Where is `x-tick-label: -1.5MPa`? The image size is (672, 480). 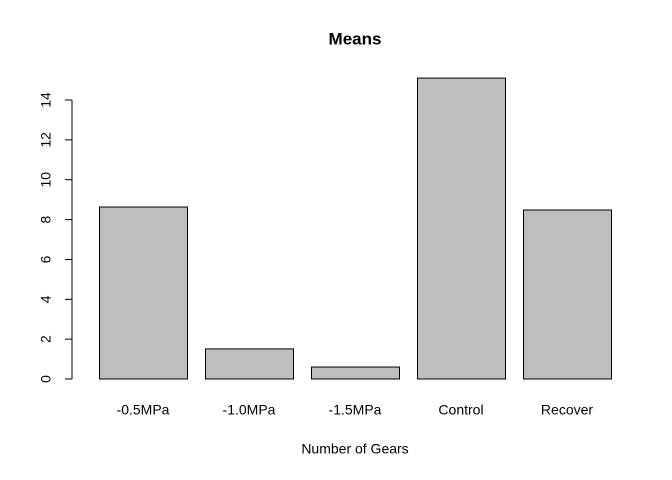 x-tick-label: -1.5MPa is located at coordinates (355, 410).